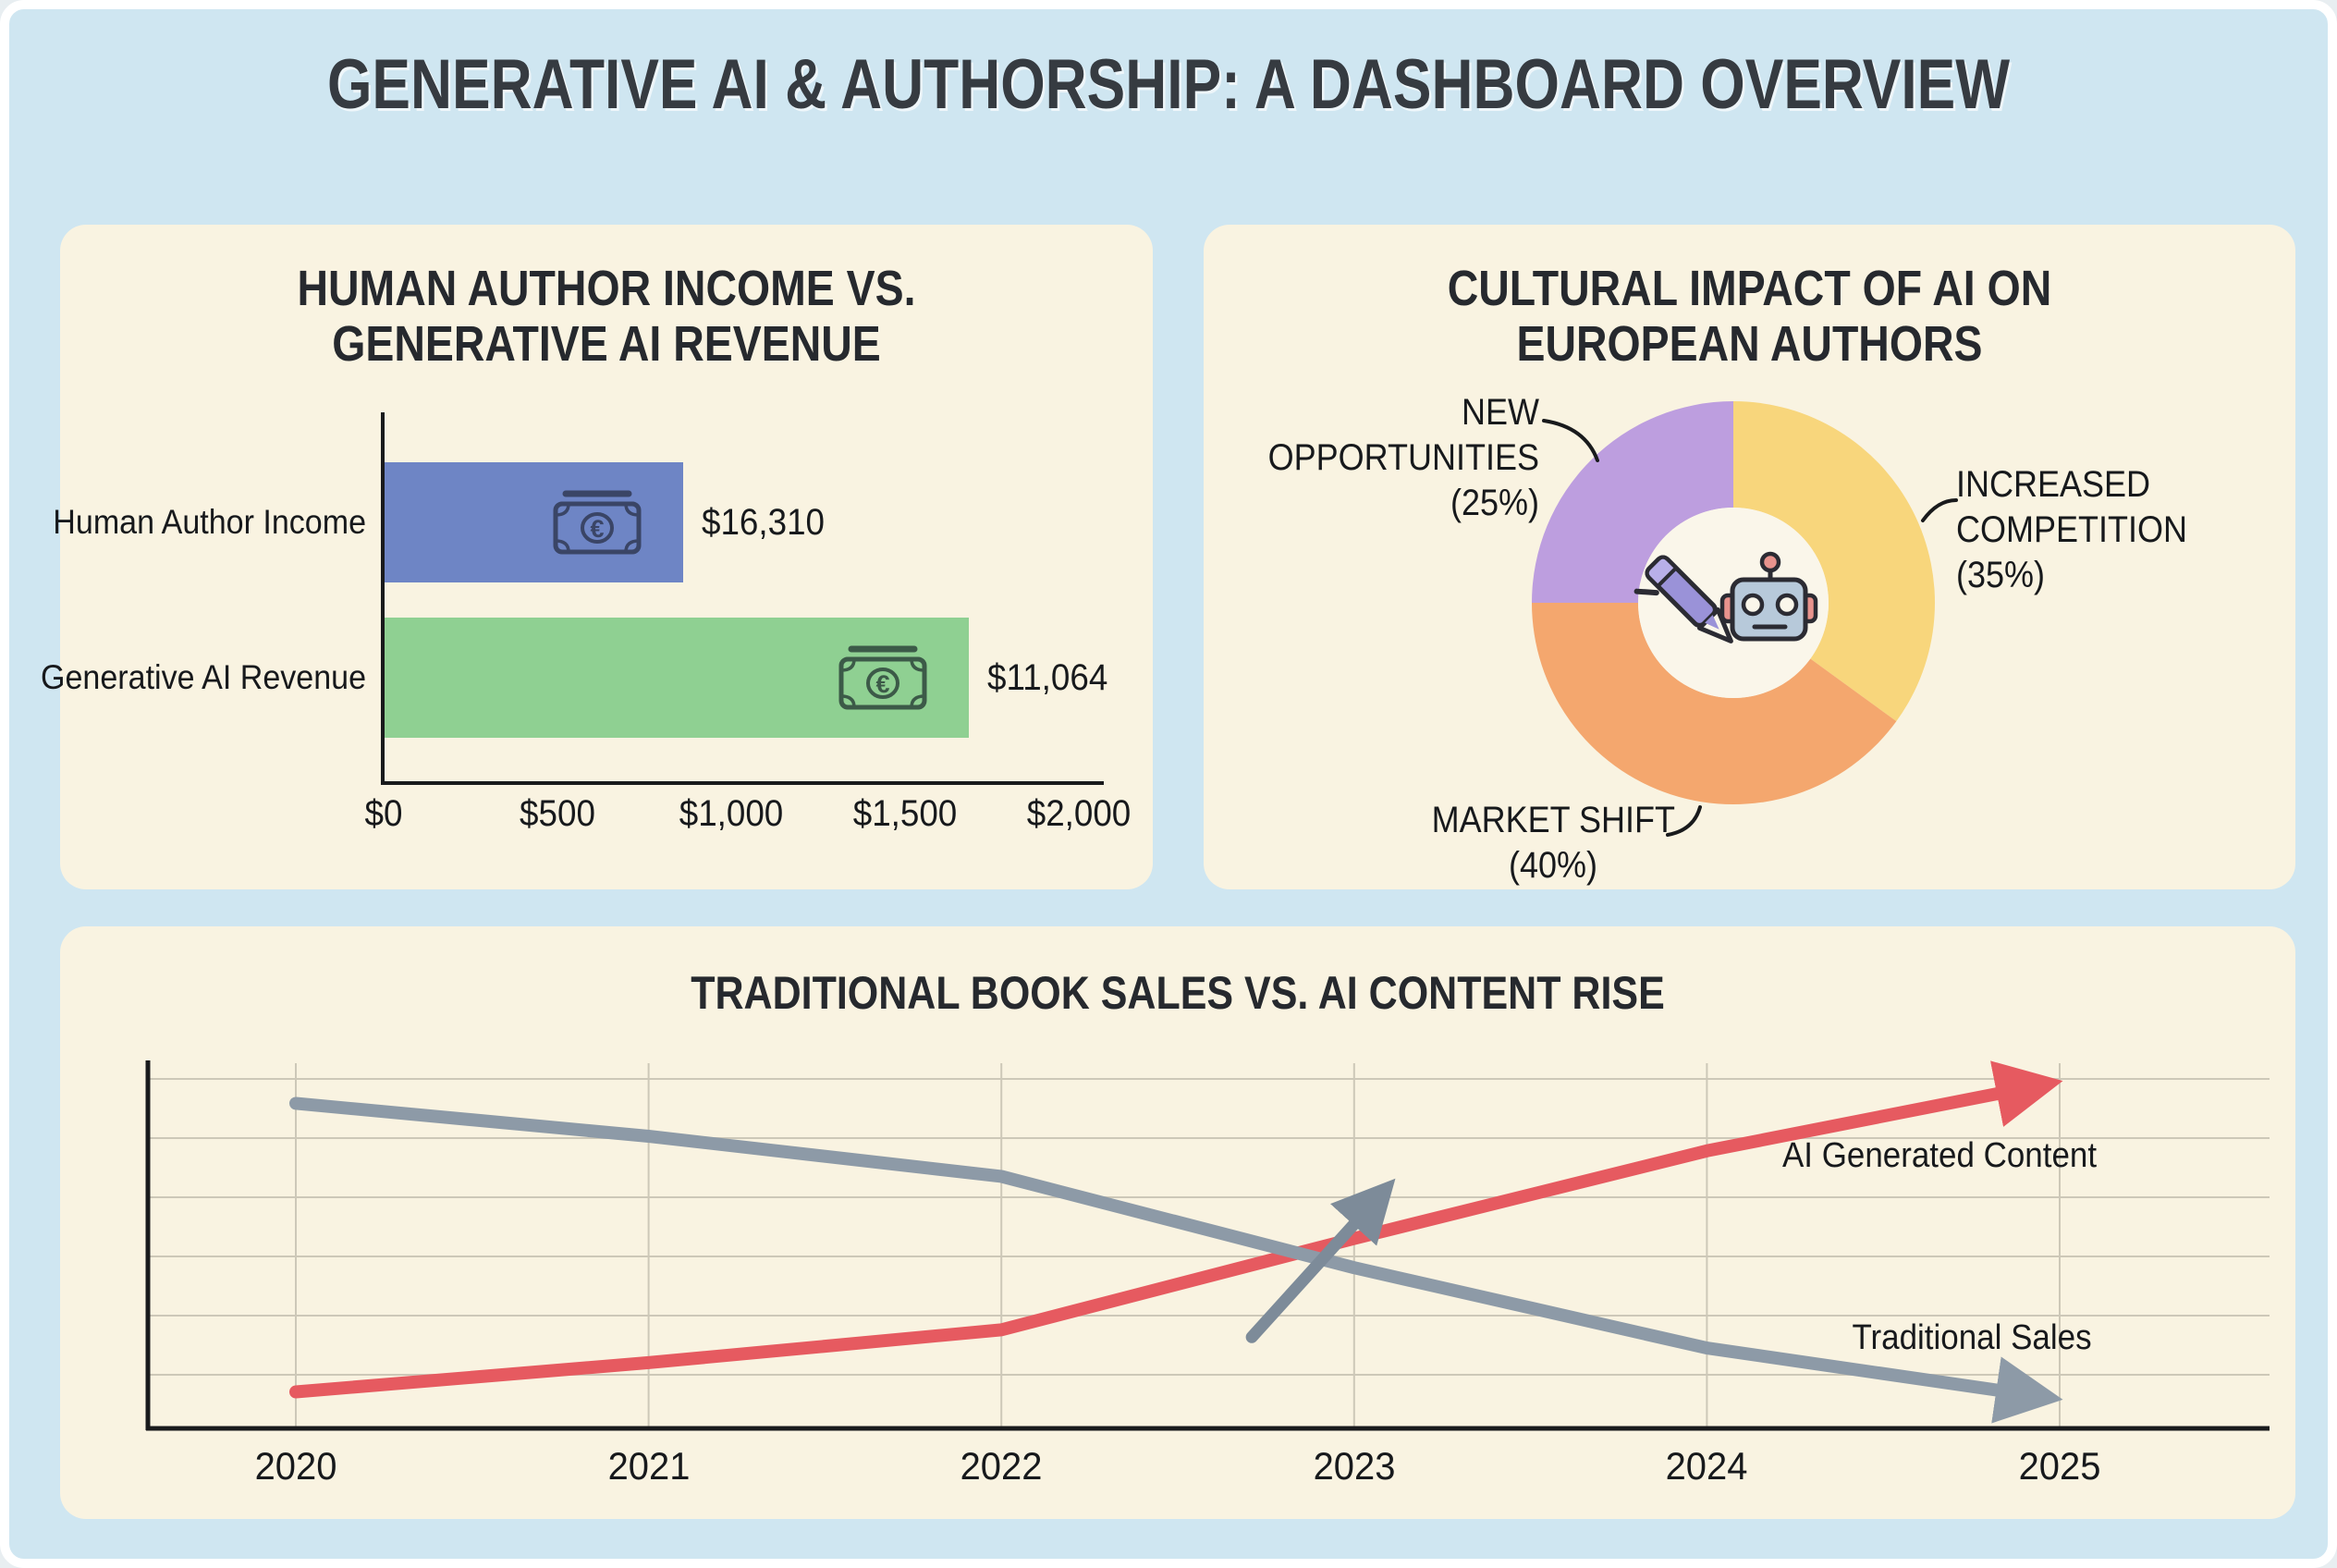 Image resolution: width=2337 pixels, height=1568 pixels. I want to click on series-label-ai-generated-content: AI Generated Content, so click(1940, 1155).